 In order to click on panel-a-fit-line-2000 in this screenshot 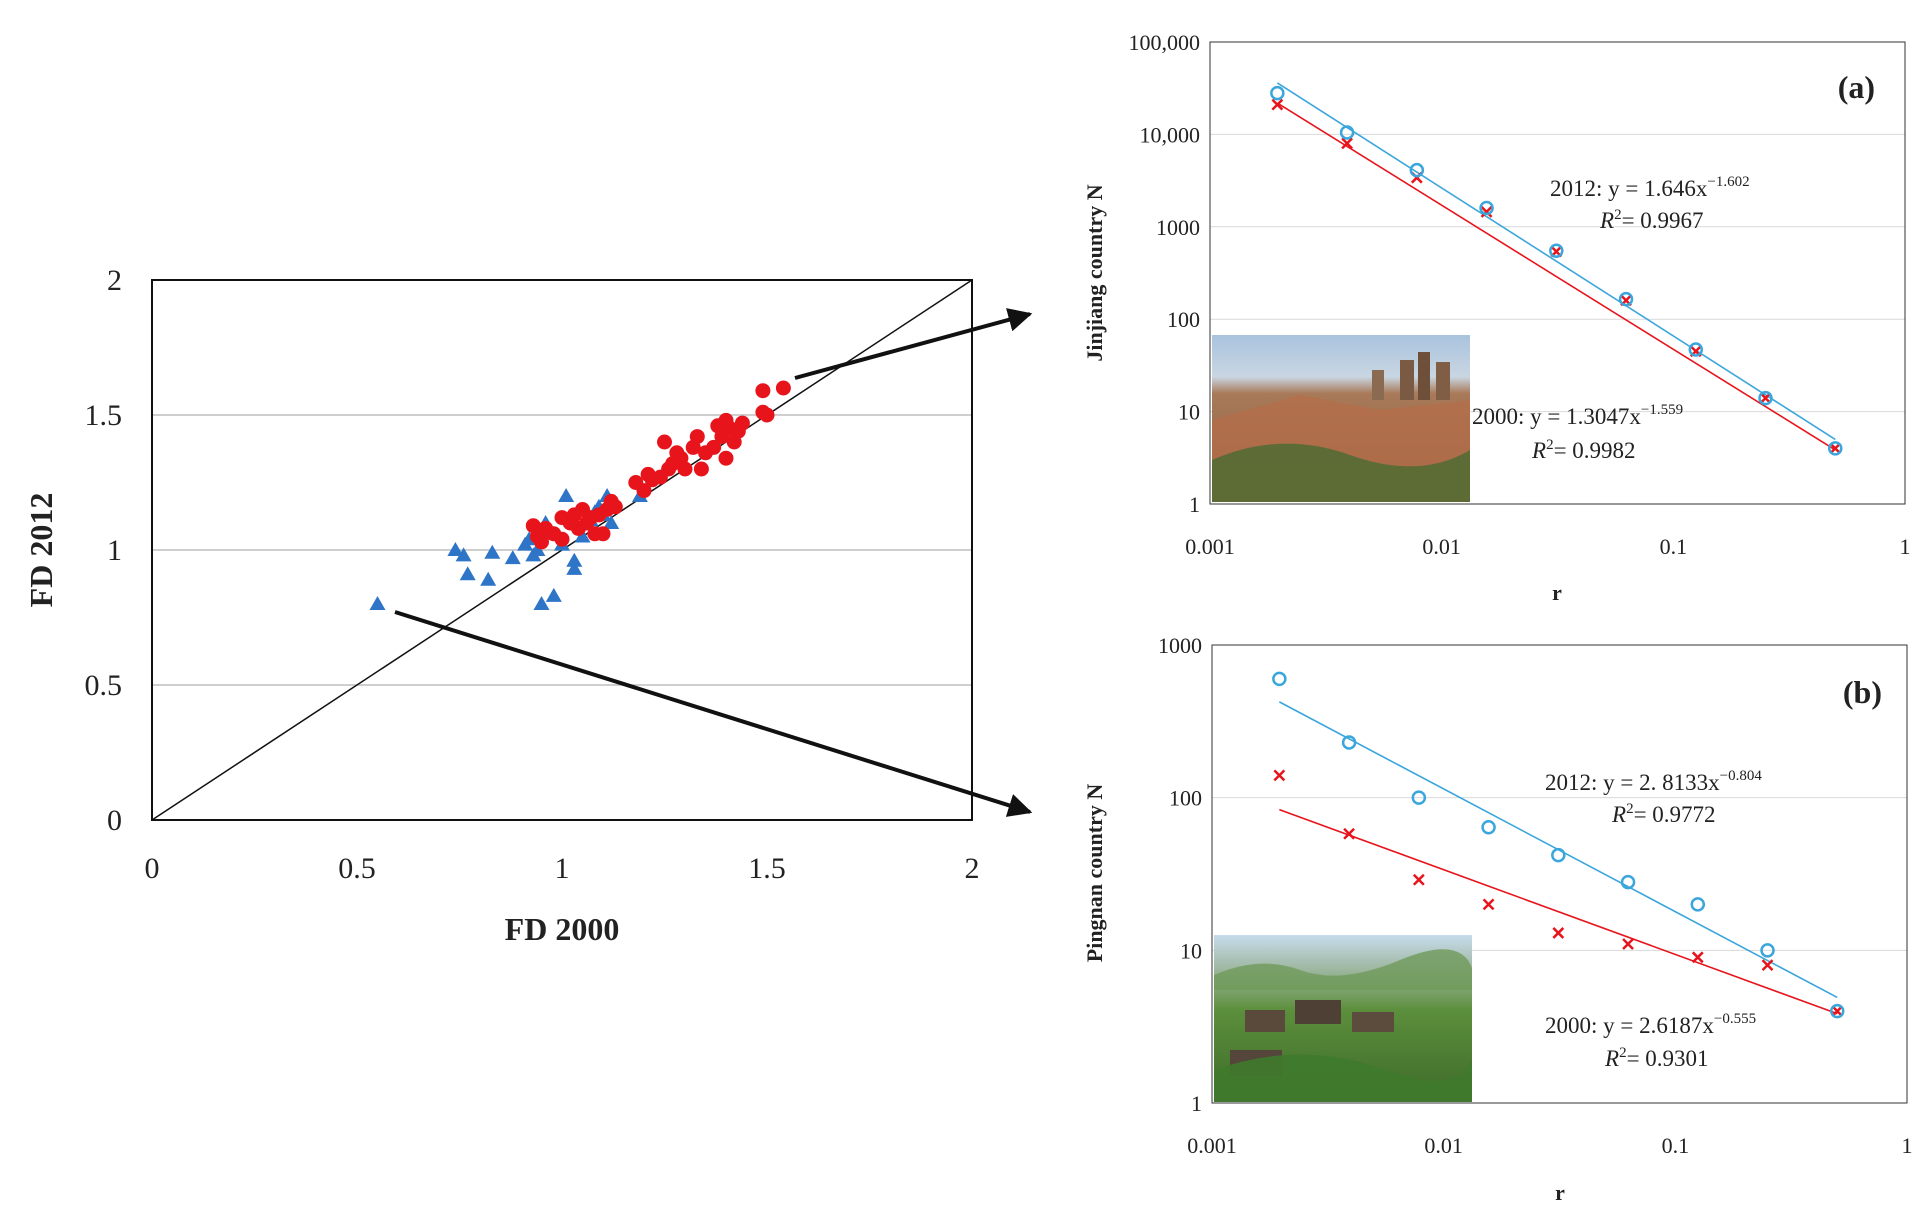, I will do `click(1556, 276)`.